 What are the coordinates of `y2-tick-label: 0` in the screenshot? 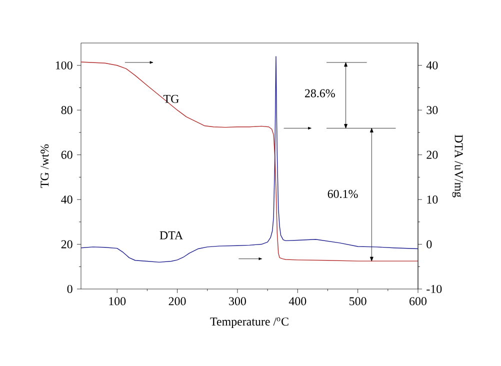 It's located at (429, 244).